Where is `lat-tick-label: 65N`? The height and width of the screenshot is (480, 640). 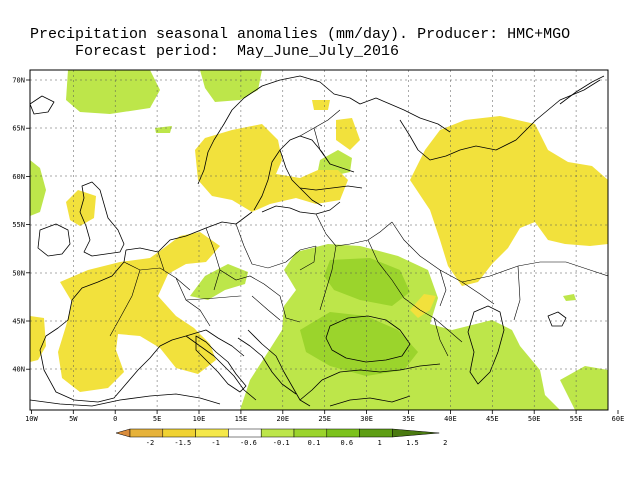 lat-tick-label: 65N is located at coordinates (18, 129).